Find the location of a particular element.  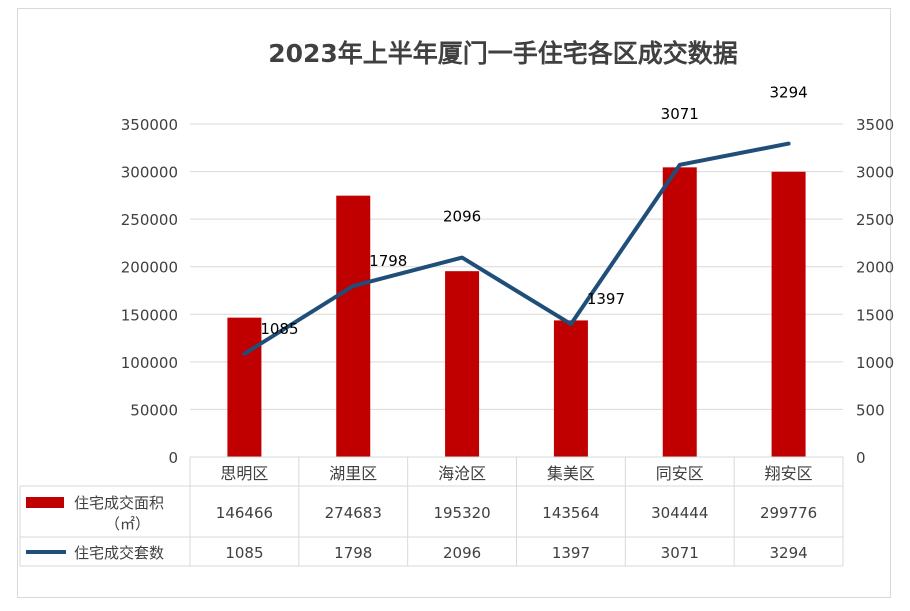

category-label: 海沧区 is located at coordinates (462, 473).